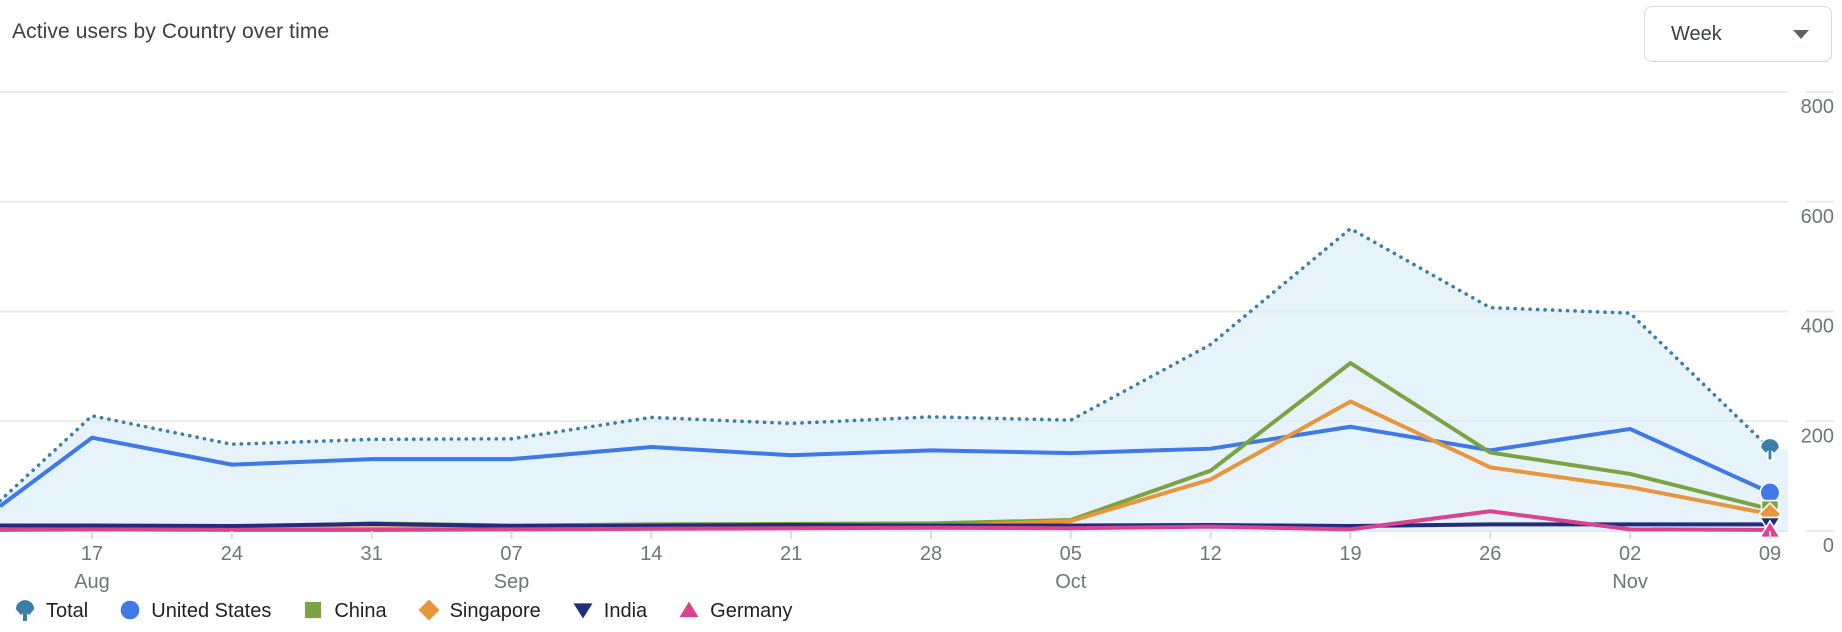  I want to click on x-axis-label-day: 19, so click(1350, 554).